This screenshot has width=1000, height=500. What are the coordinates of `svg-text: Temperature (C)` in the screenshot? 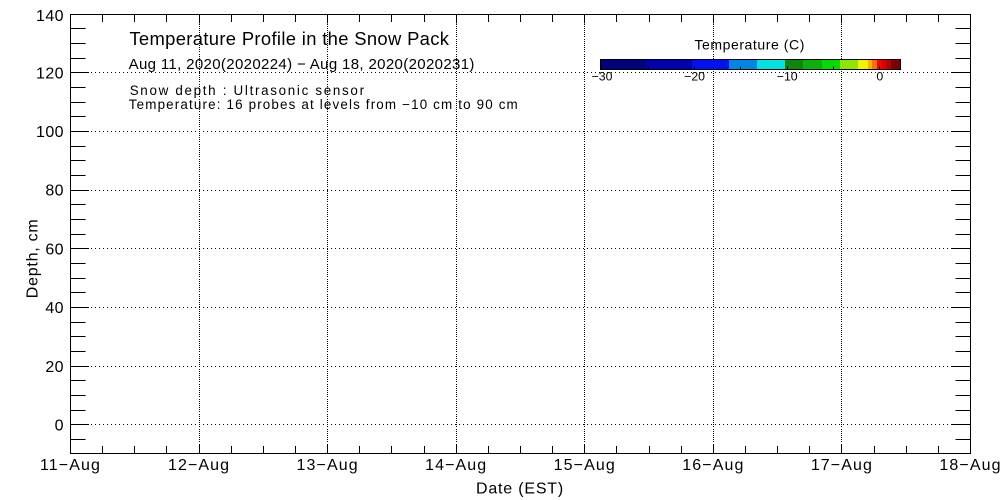 It's located at (749, 45).